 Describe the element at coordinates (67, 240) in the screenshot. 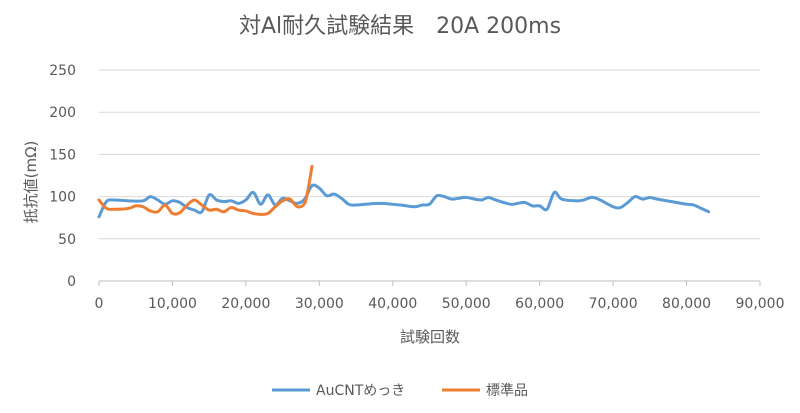

I see `y-tick-label: 50` at that location.